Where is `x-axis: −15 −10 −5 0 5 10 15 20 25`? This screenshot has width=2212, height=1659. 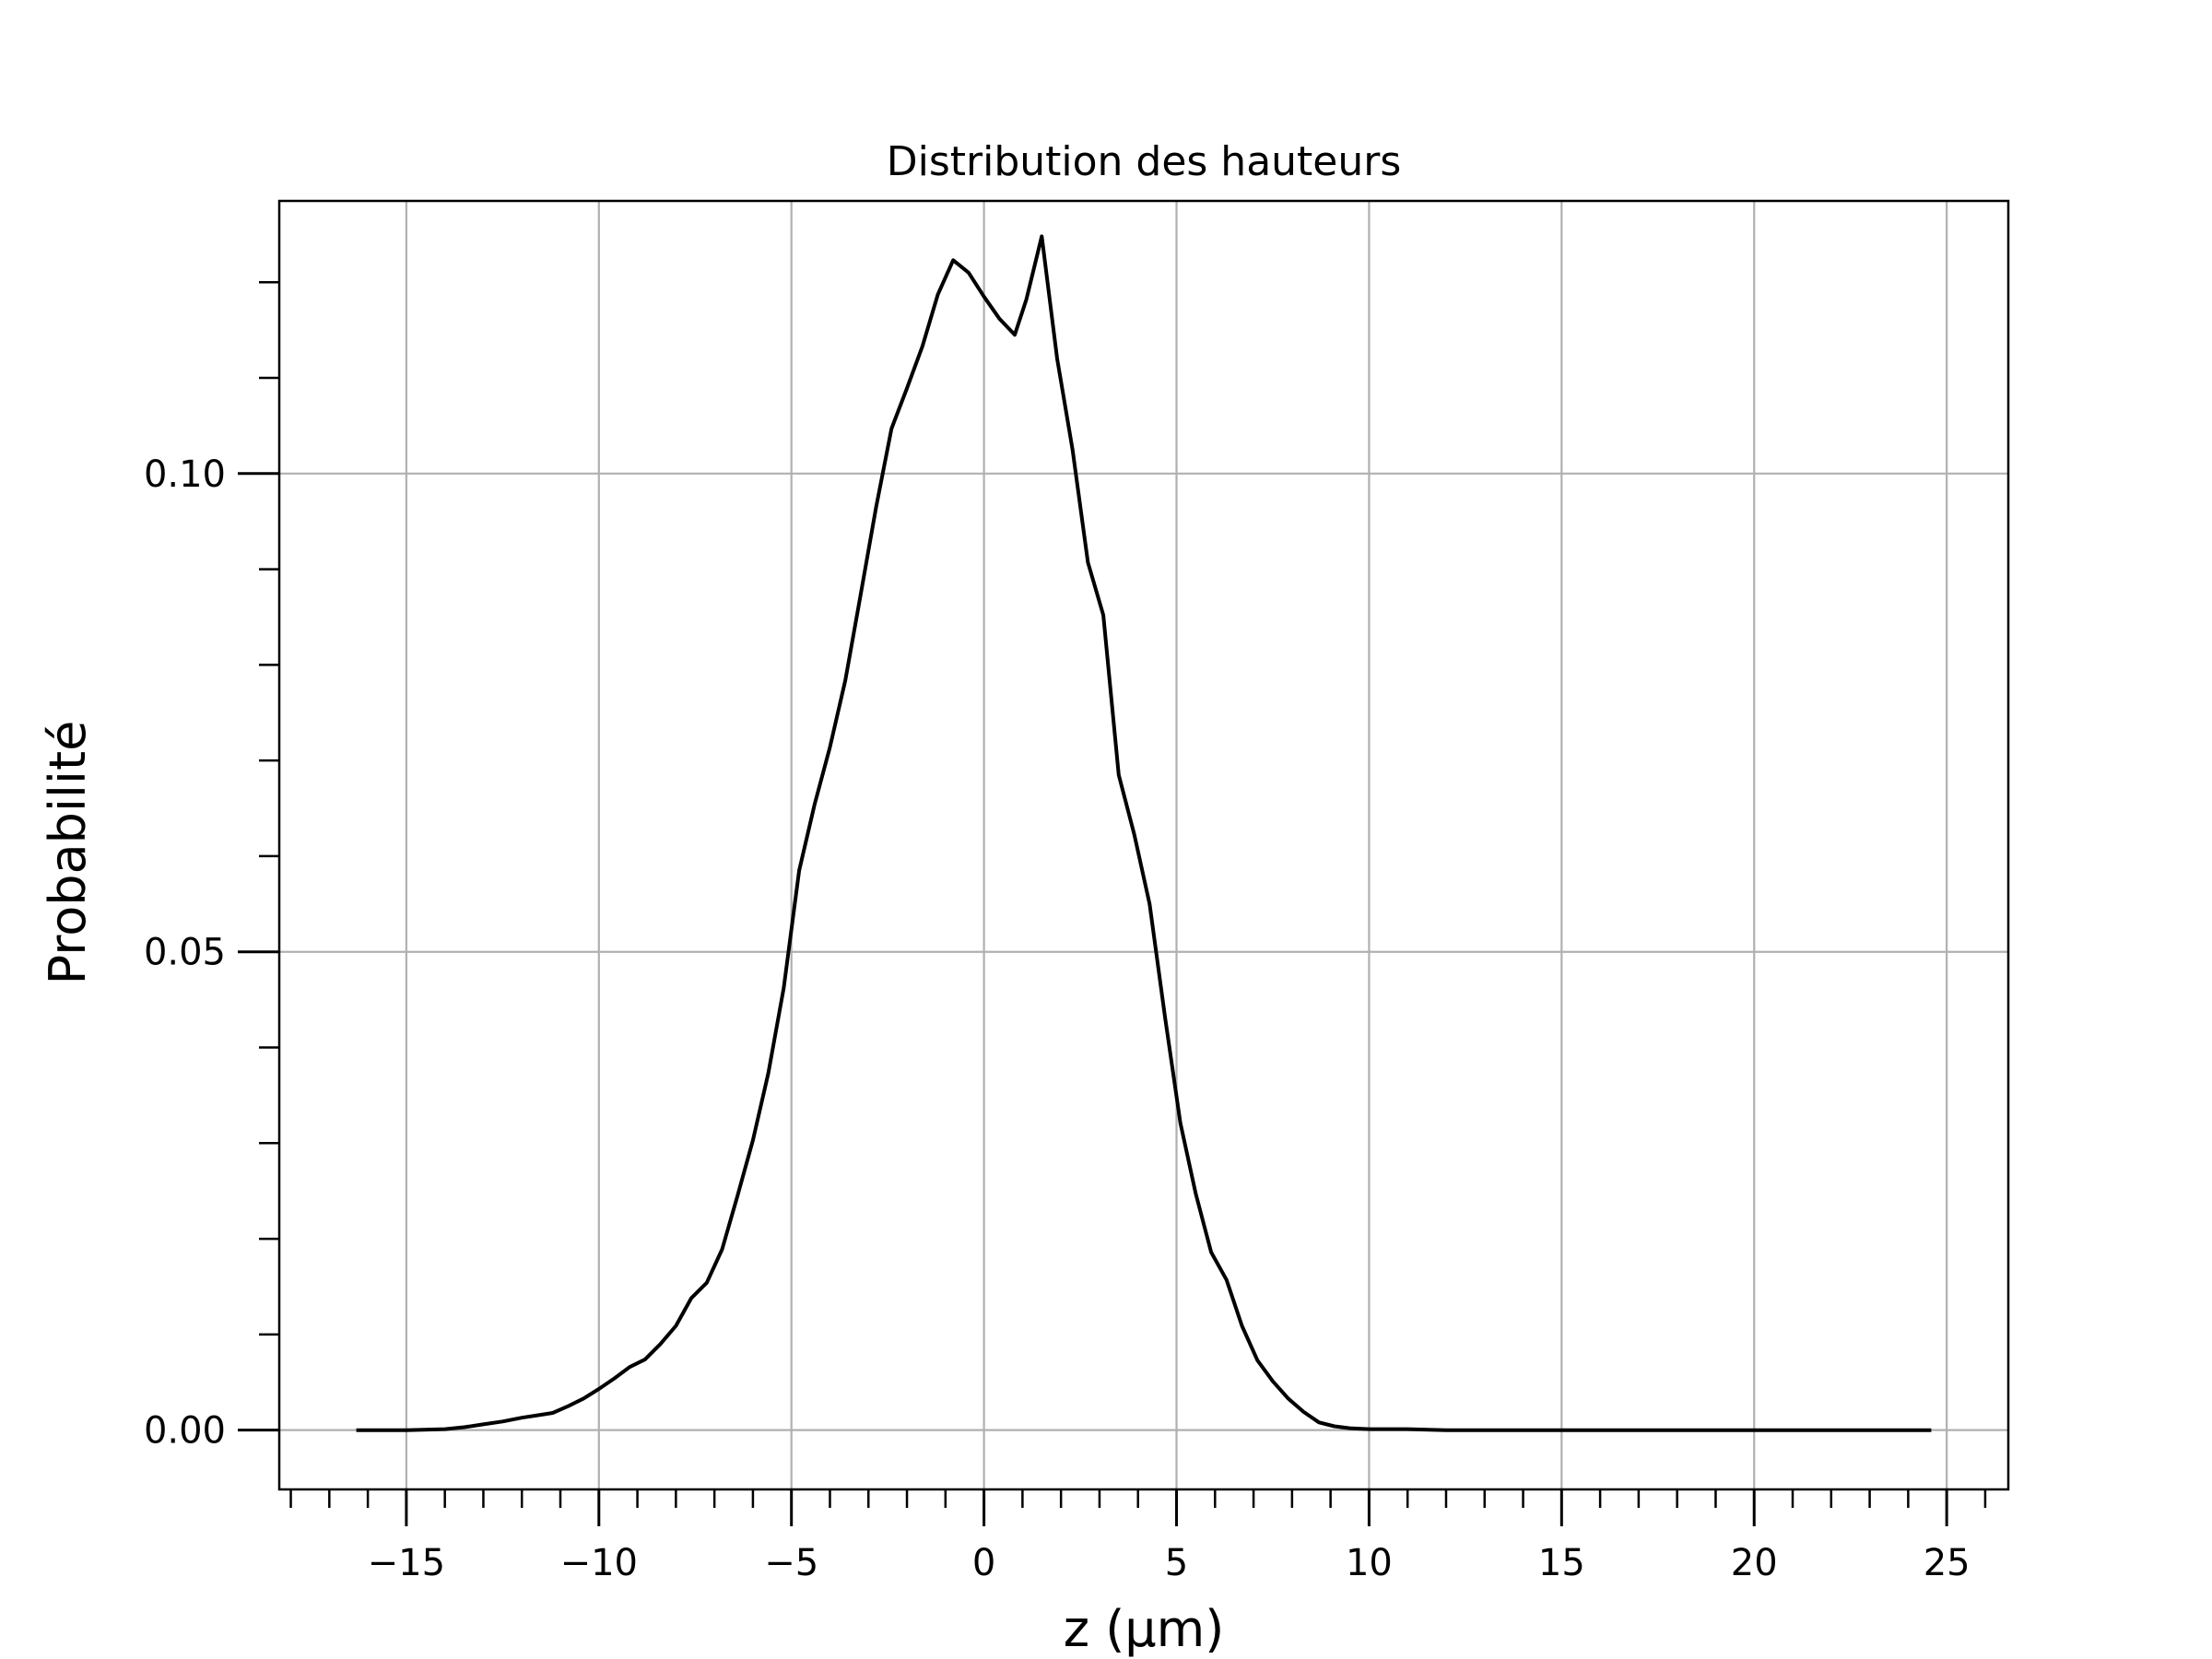 x-axis: −15 −10 −5 0 5 10 15 20 25 is located at coordinates (1138, 1536).